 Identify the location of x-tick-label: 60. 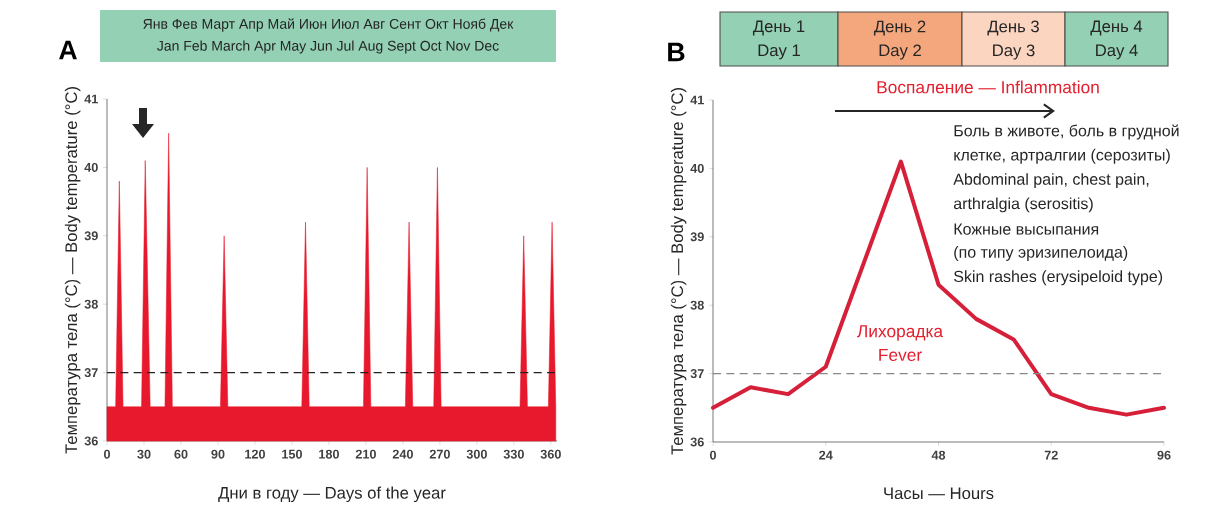
(181, 454).